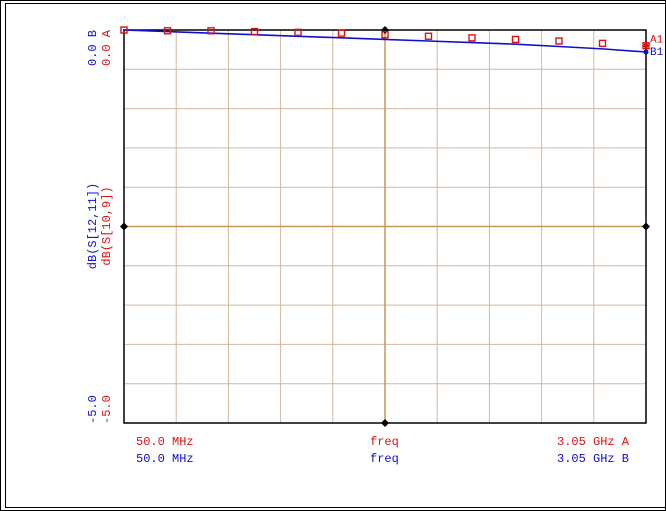  What do you see at coordinates (107, 47) in the screenshot?
I see `y-top-label-a: 0.0 A` at bounding box center [107, 47].